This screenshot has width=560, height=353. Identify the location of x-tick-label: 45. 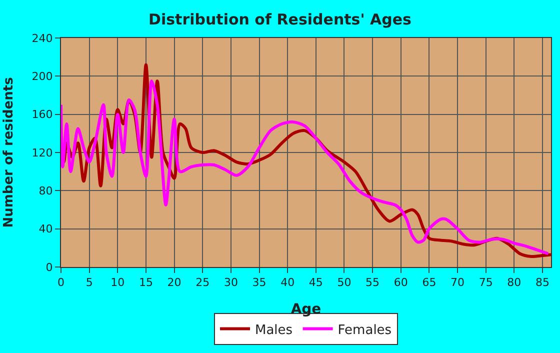
(315, 283).